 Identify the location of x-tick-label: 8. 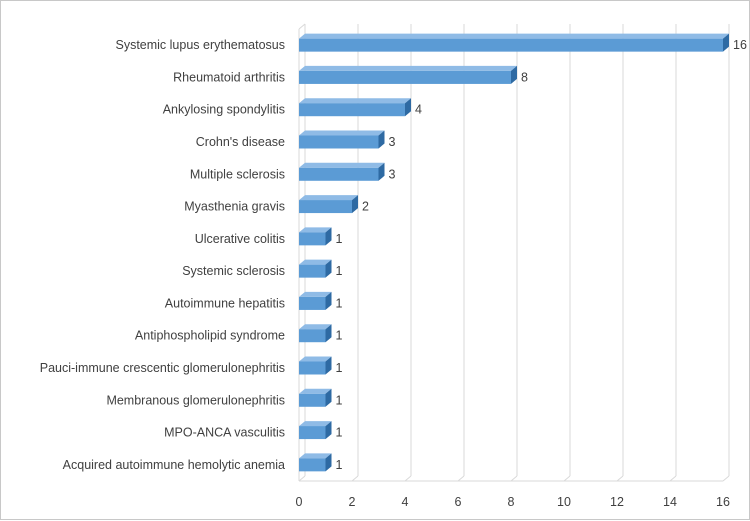
(511, 502).